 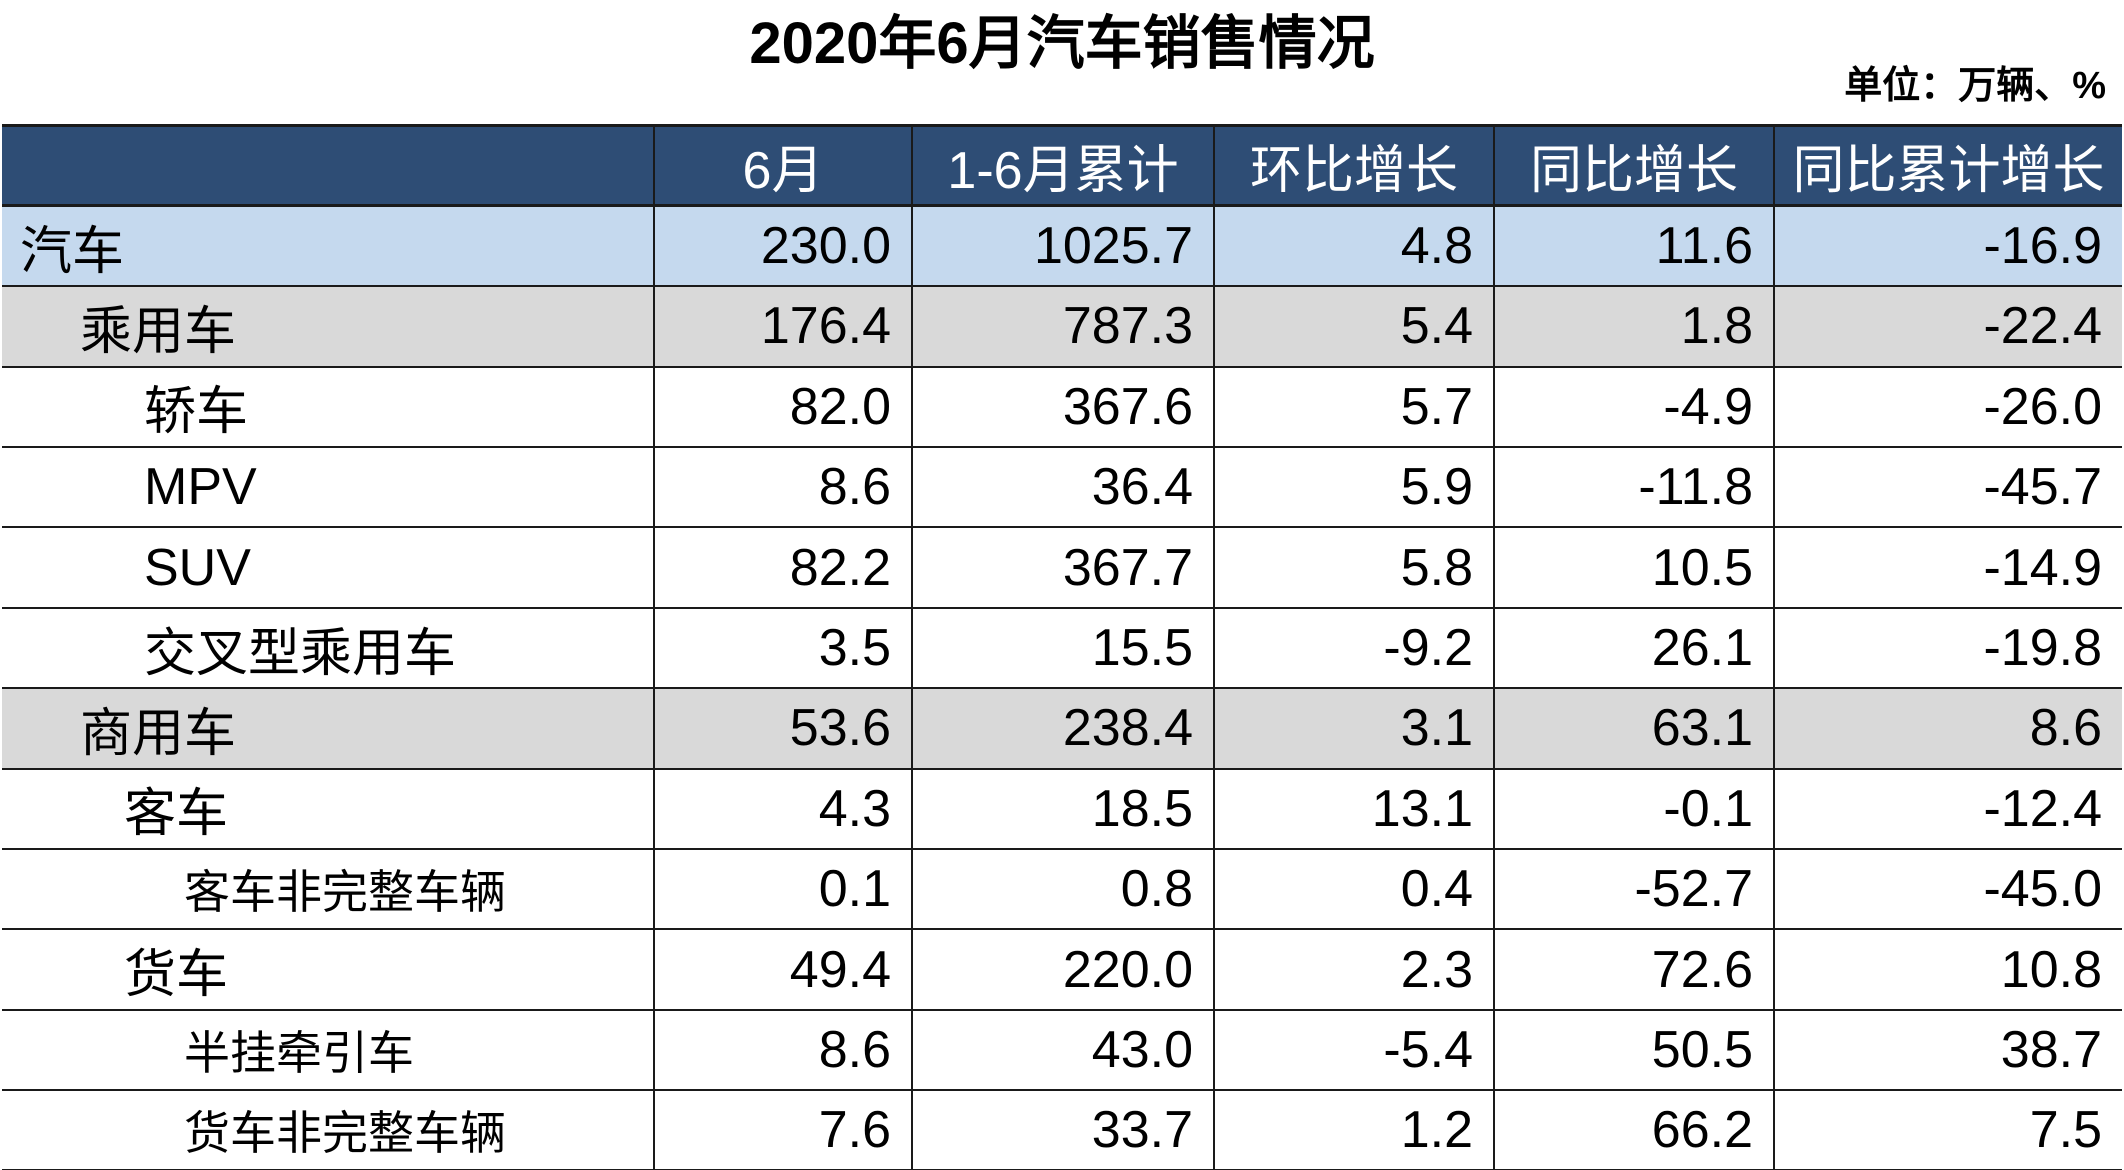 What do you see at coordinates (328, 1050) in the screenshot?
I see `row-label: 半挂牵引车` at bounding box center [328, 1050].